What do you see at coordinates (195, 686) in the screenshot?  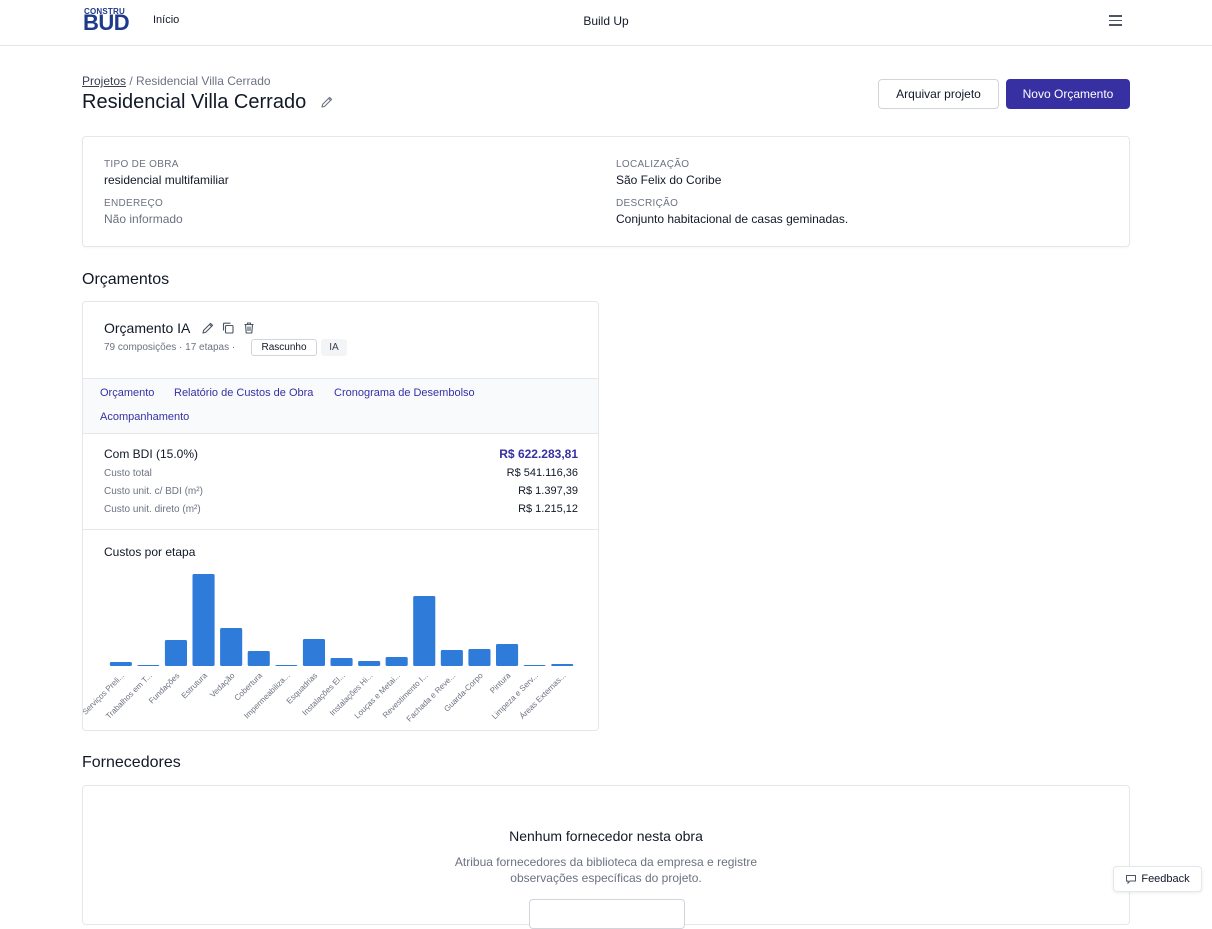 I see `chart-x-tick-label: Estrutura` at bounding box center [195, 686].